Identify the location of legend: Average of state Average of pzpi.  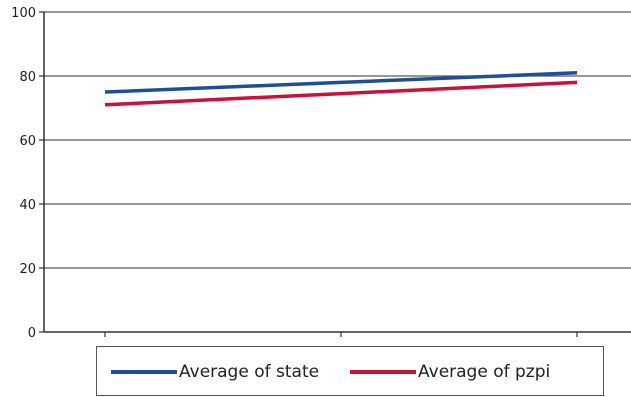
(350, 371).